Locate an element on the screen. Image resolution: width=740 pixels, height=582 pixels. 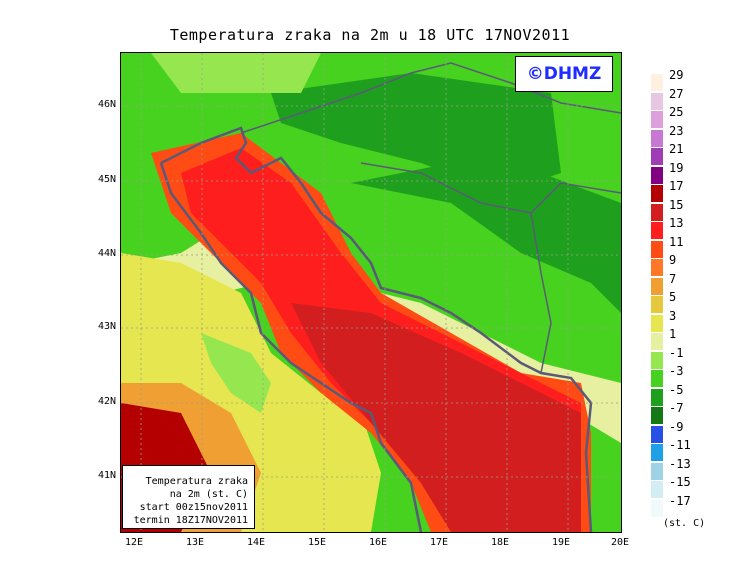
legend-label: 27 is located at coordinates (676, 93).